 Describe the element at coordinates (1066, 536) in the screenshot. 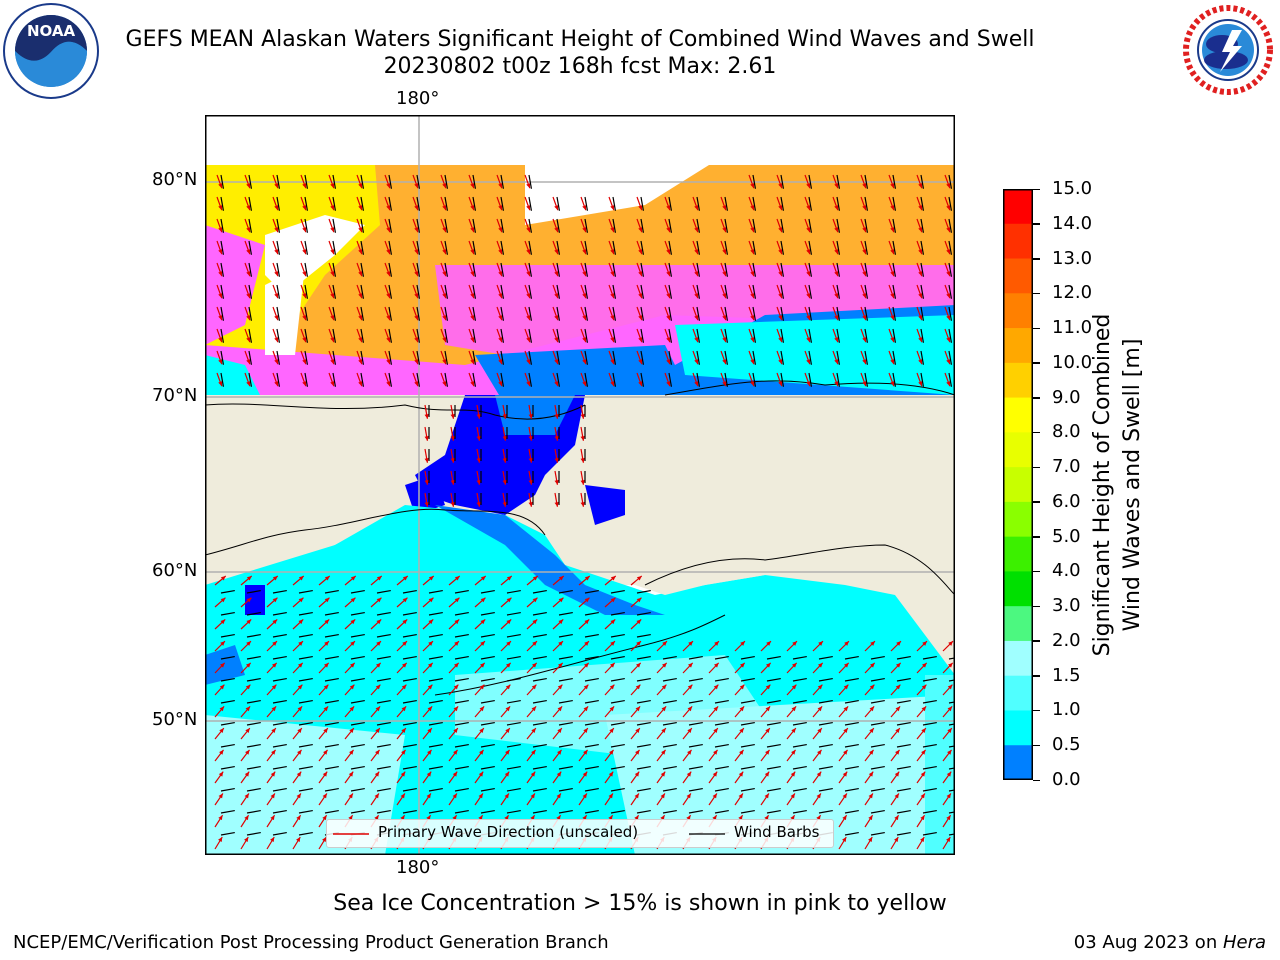

I see `colorbar-tick-label: 5.0` at that location.